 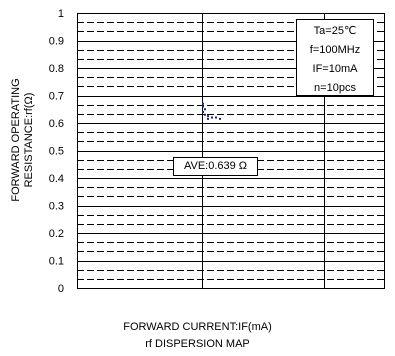 What do you see at coordinates (56, 69) in the screenshot?
I see `y-tick-label: 0.8` at bounding box center [56, 69].